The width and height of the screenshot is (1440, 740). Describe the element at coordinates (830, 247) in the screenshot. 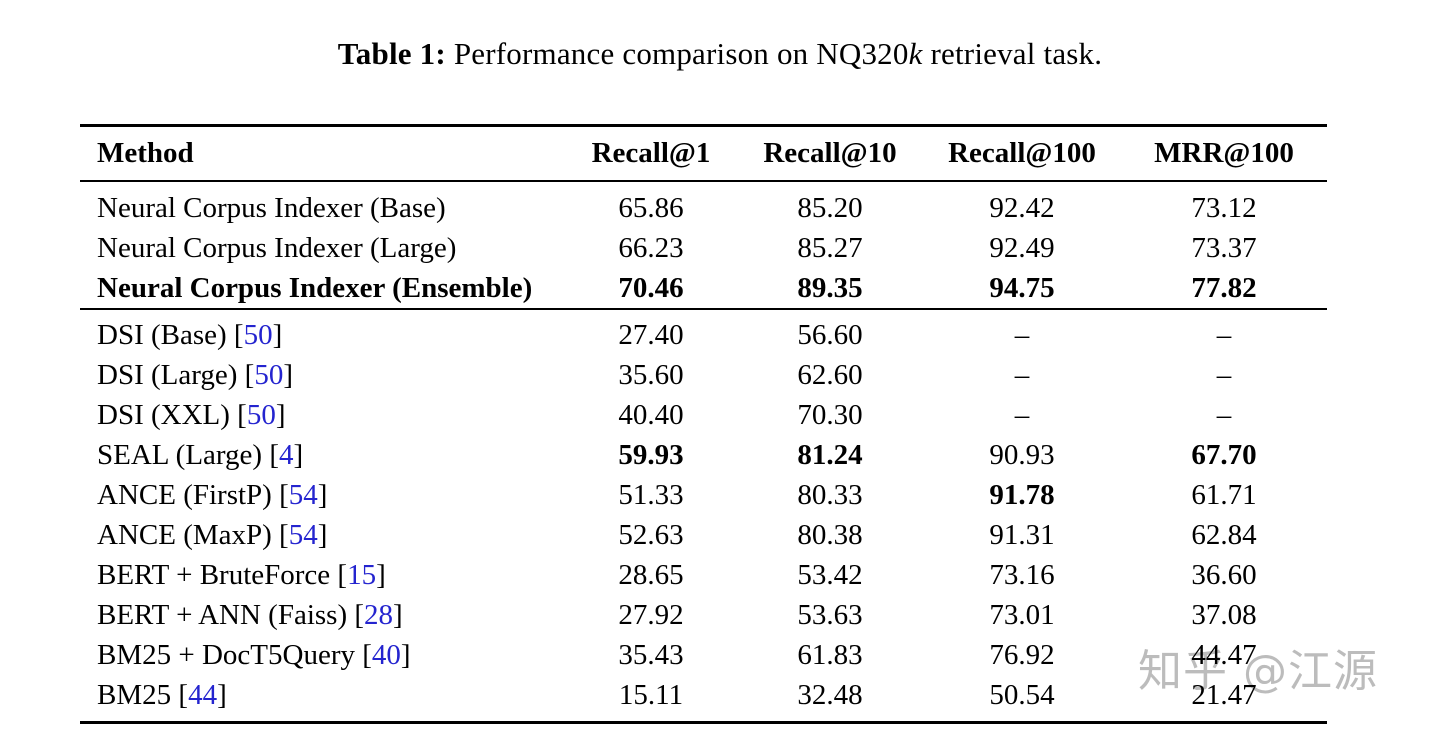

I see `value-cell: 85.27` at that location.